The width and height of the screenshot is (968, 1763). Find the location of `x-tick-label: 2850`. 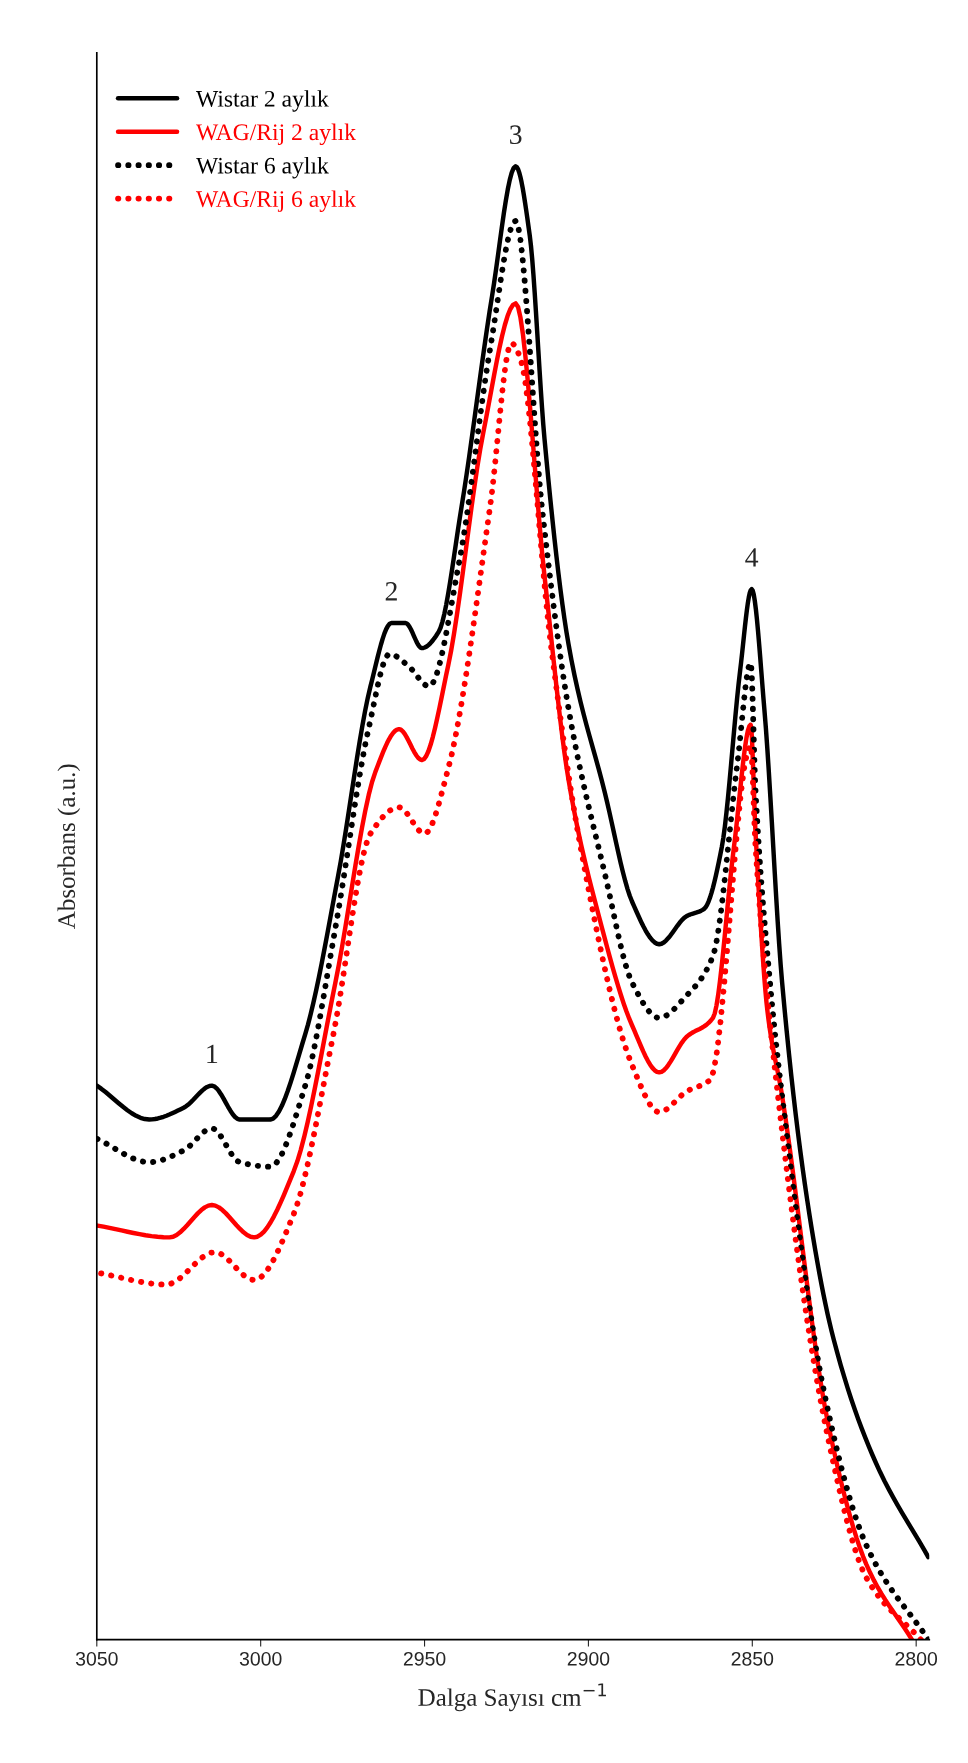

x-tick-label: 2850 is located at coordinates (752, 1658).